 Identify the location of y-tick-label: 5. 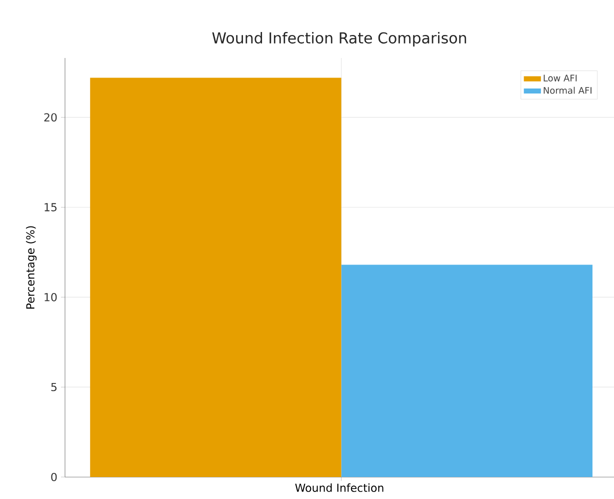
(54, 387).